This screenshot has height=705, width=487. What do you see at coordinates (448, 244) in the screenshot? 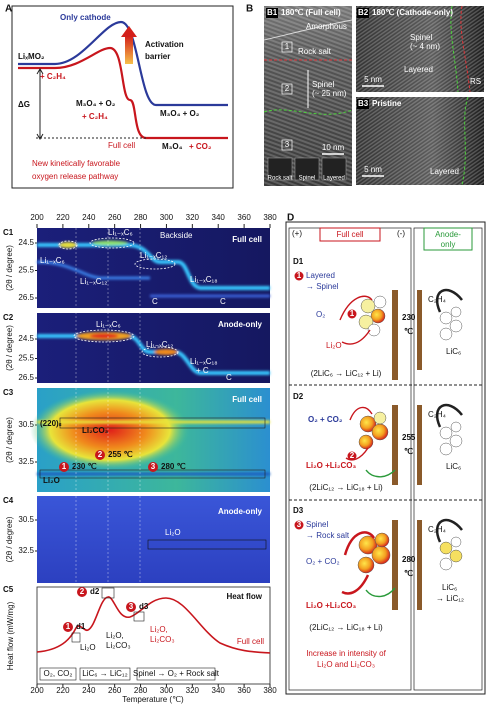
I see `label: only` at bounding box center [448, 244].